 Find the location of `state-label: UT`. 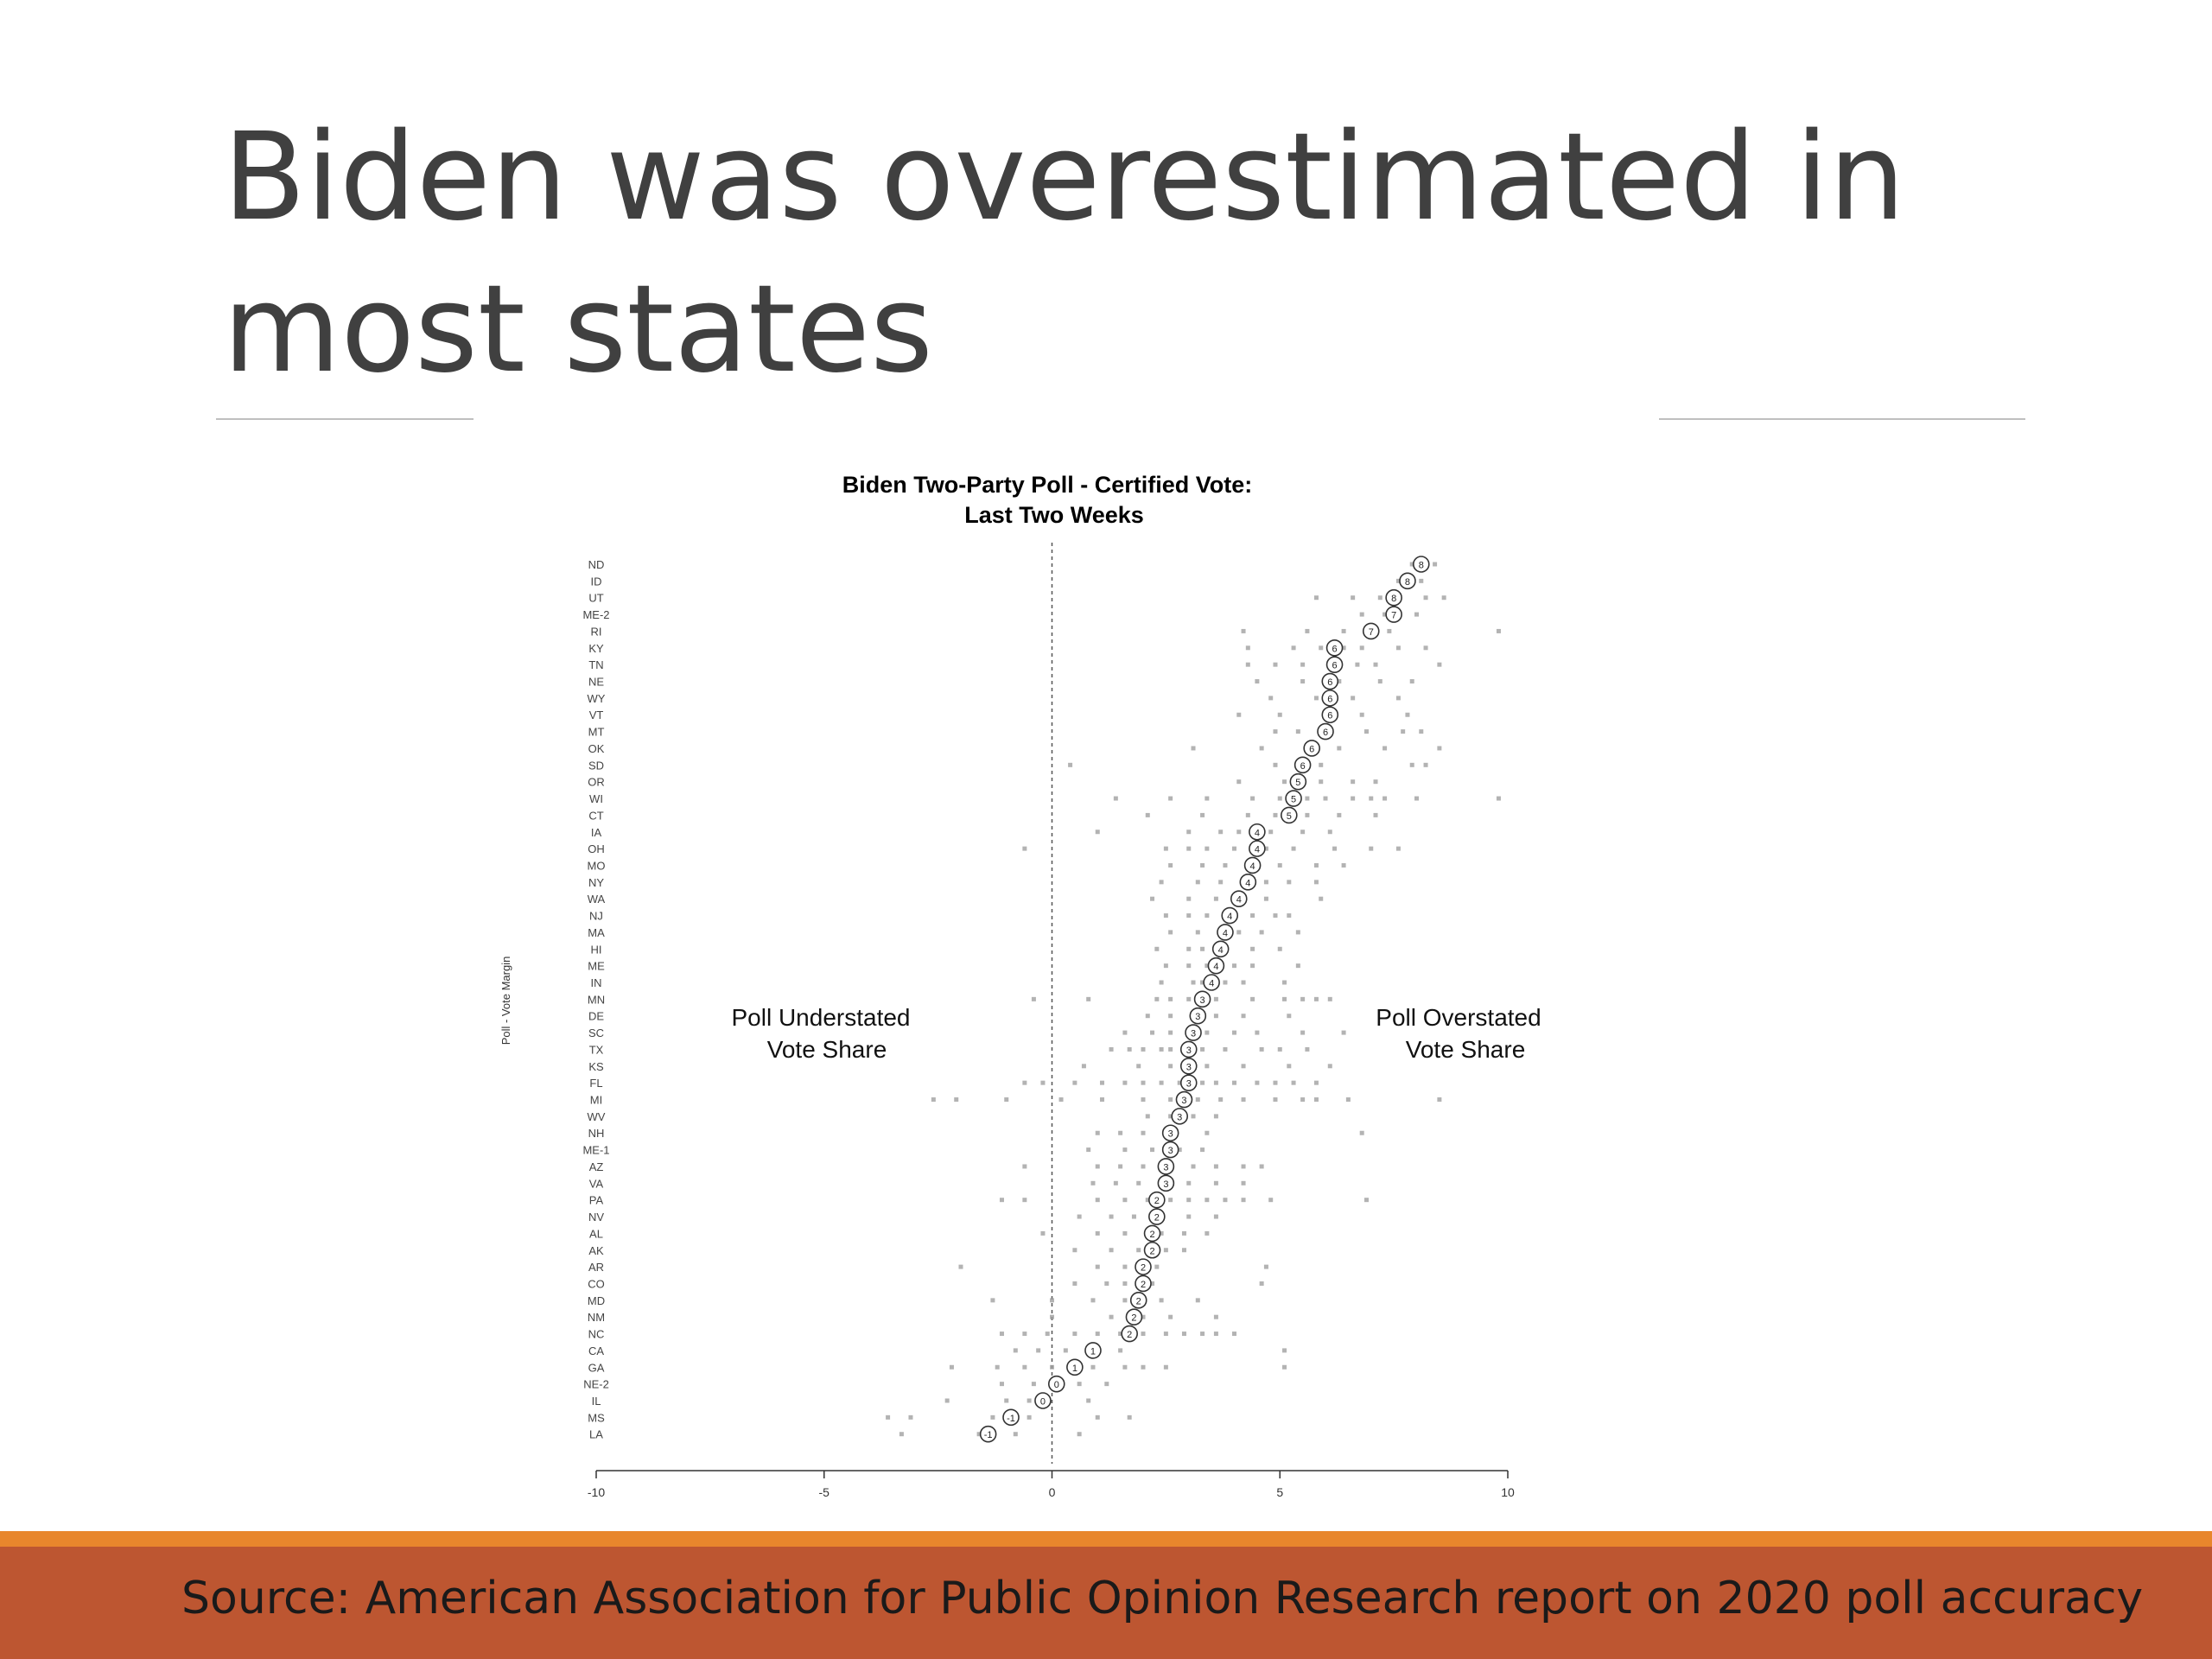

state-label: UT is located at coordinates (595, 598).